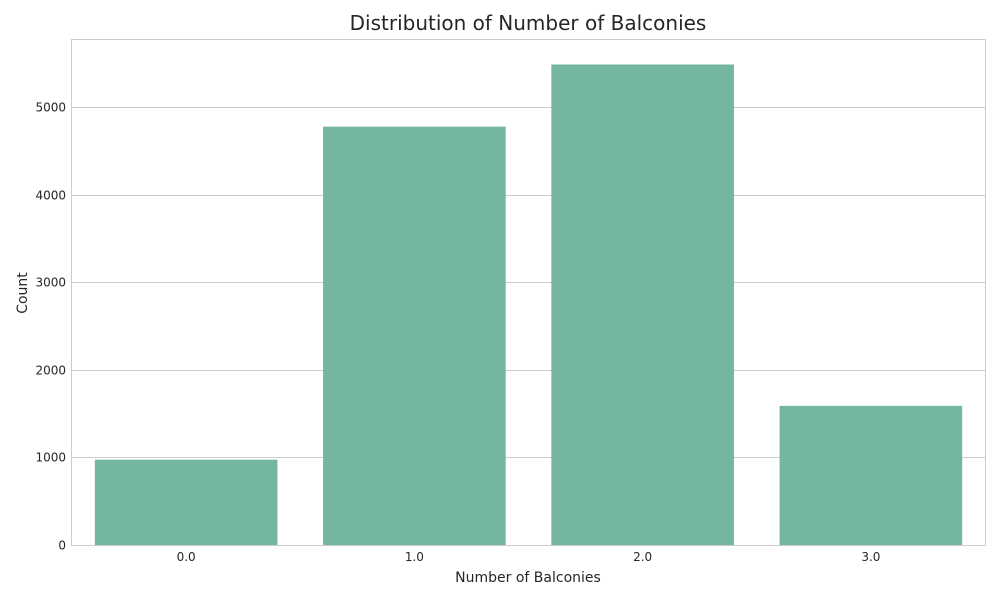 The width and height of the screenshot is (1000, 600). I want to click on y-tick-label: 5000, so click(50, 108).